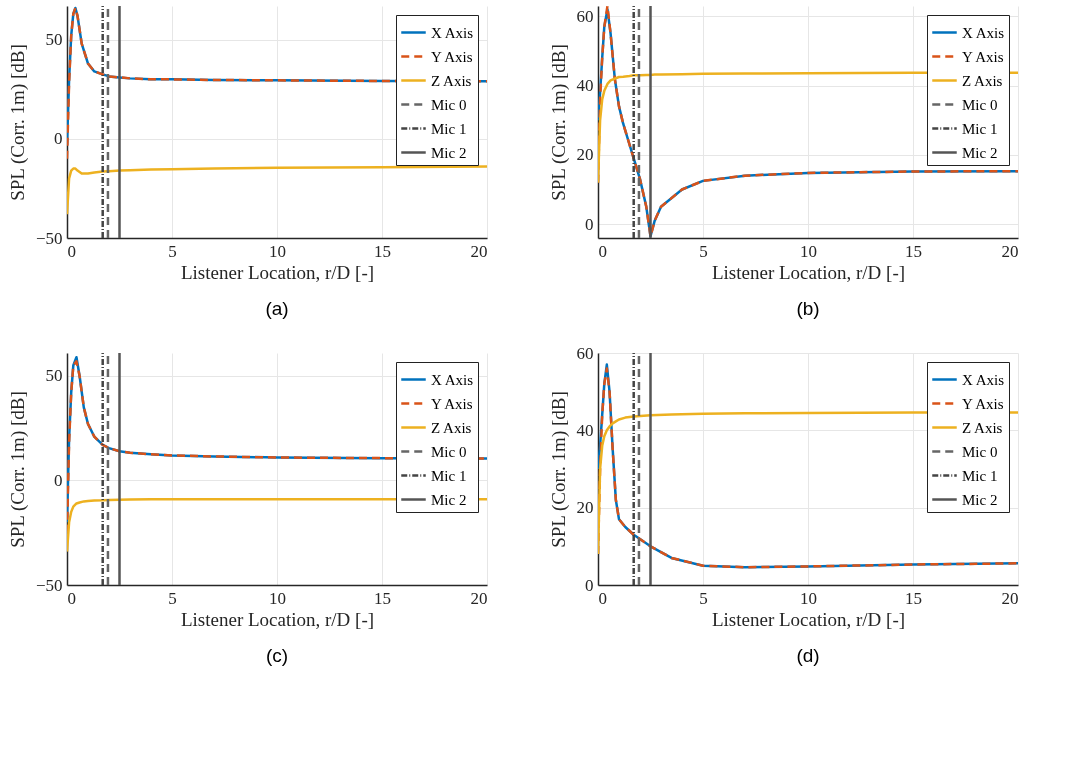 This screenshot has height=763, width=1072. Describe the element at coordinates (277, 655) in the screenshot. I see `text: (c)` at that location.